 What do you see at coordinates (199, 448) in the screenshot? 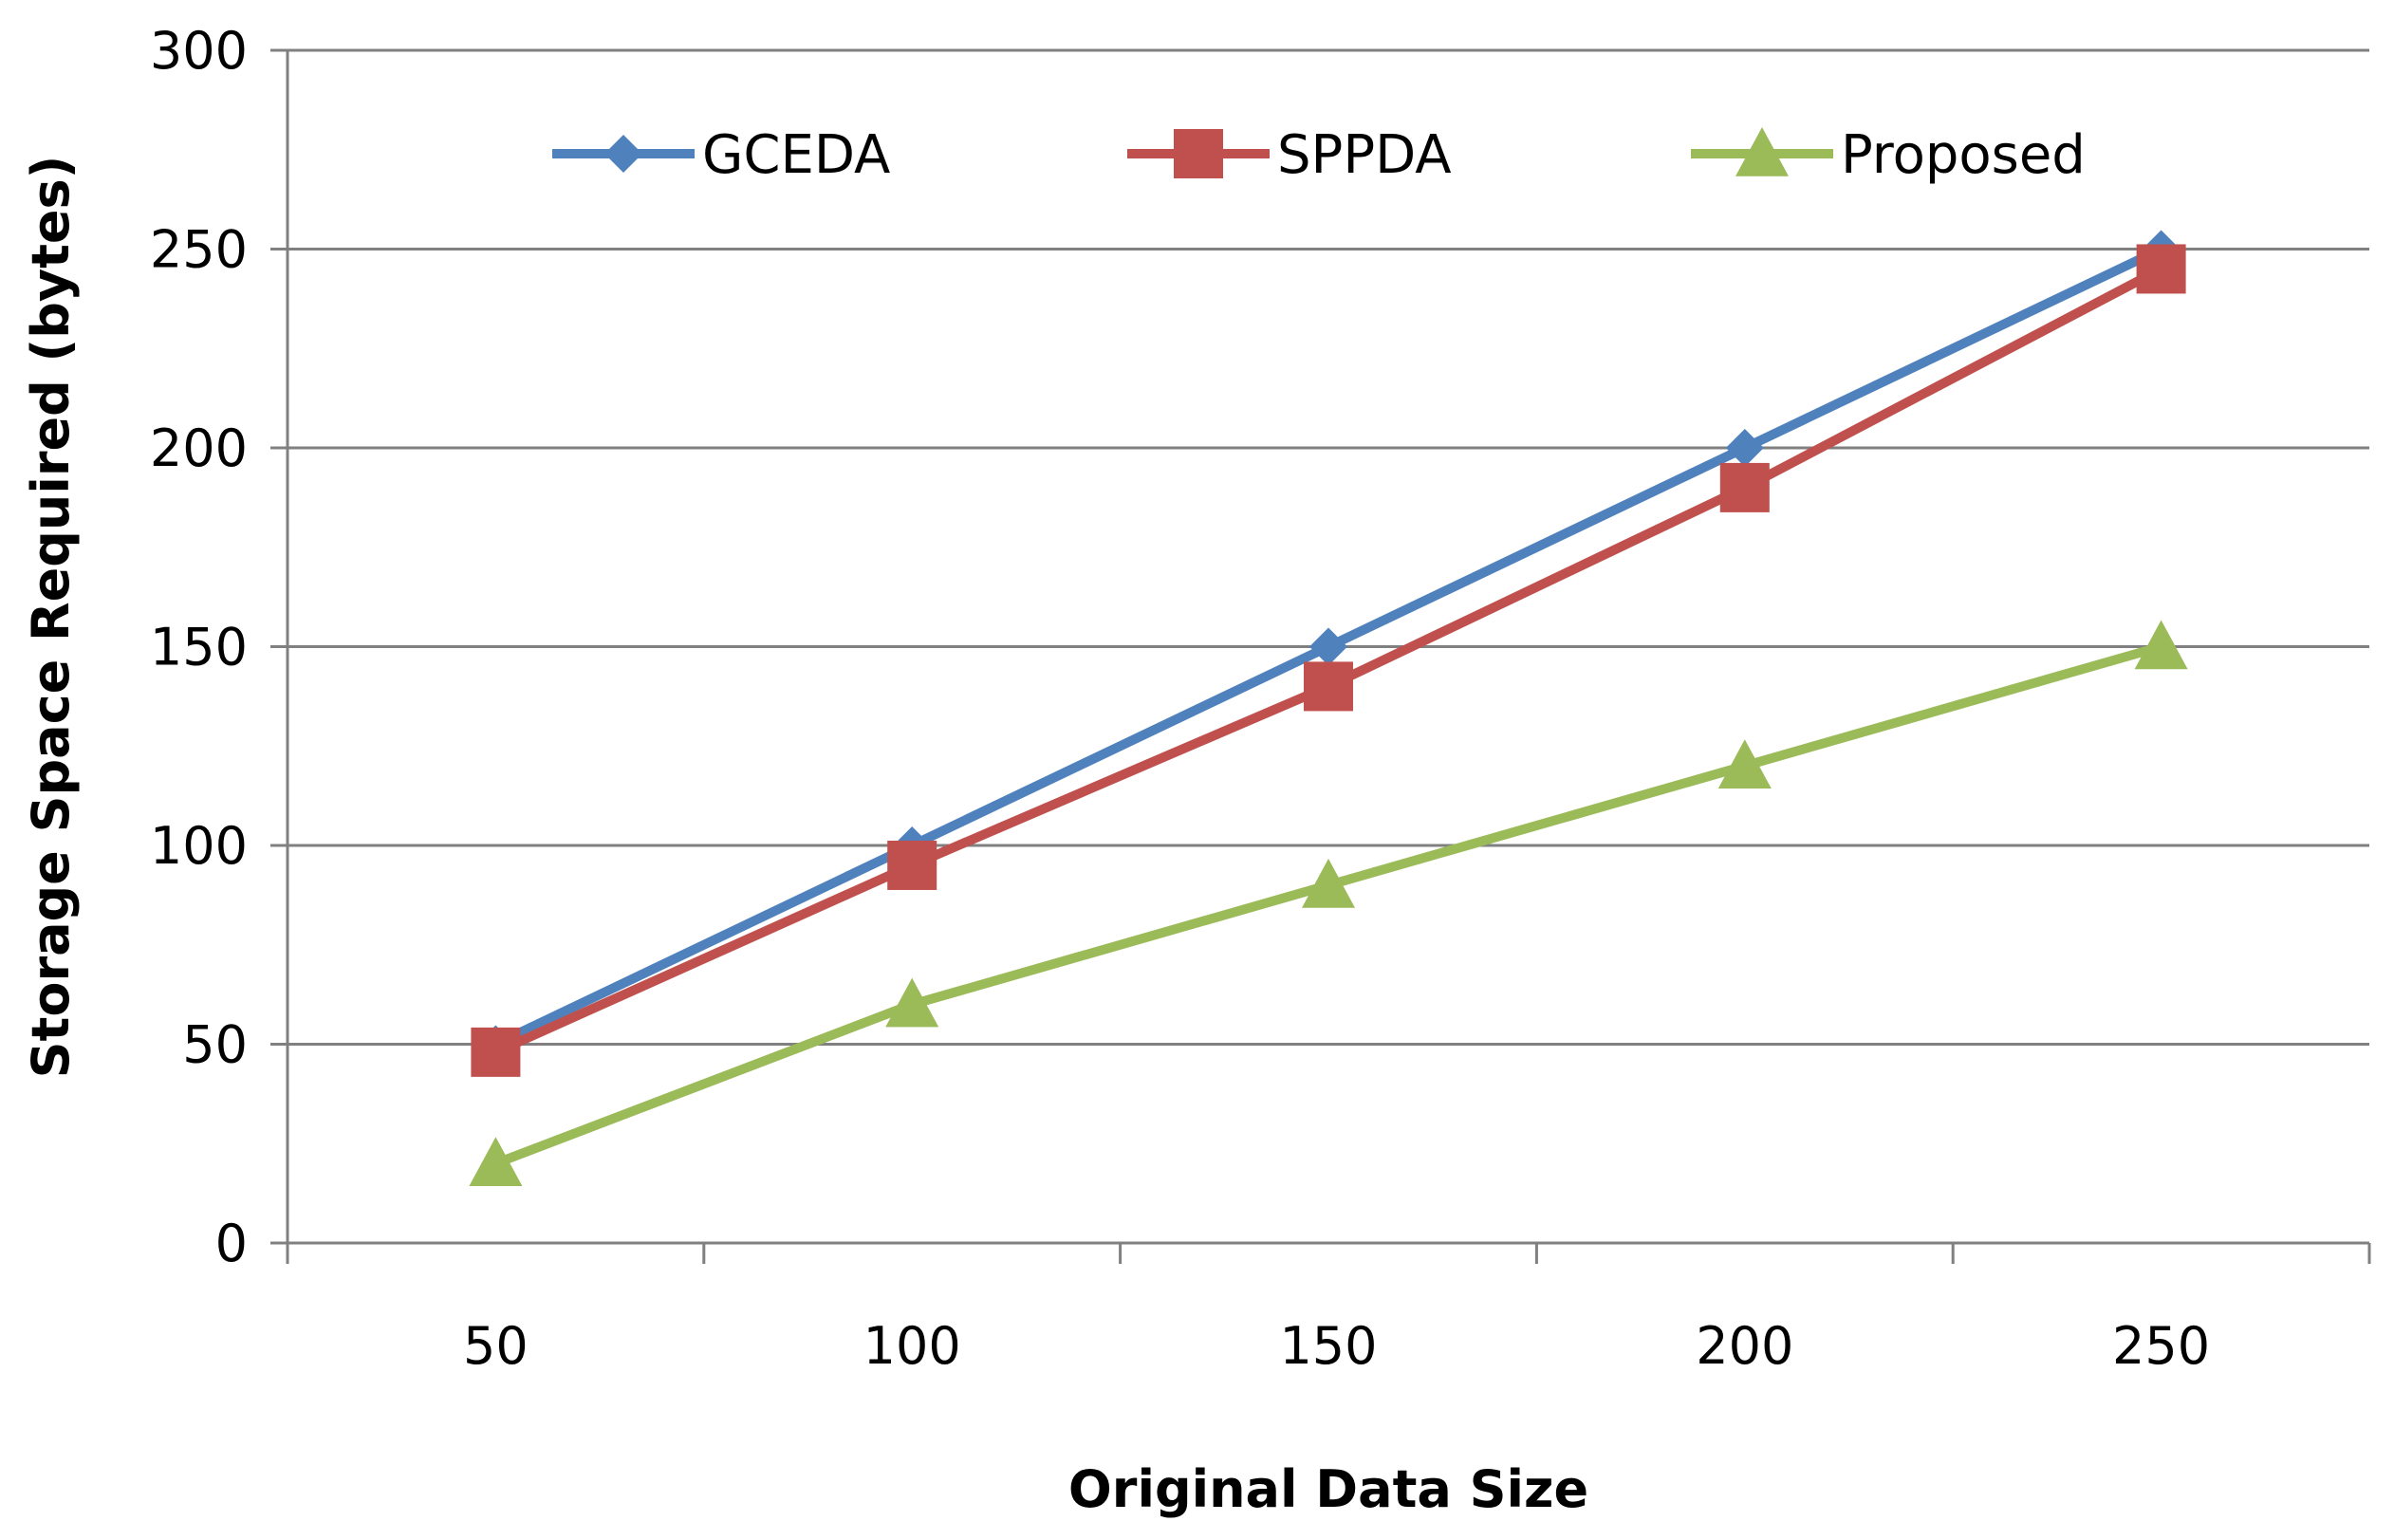
I see `y-tick-label: 200` at bounding box center [199, 448].